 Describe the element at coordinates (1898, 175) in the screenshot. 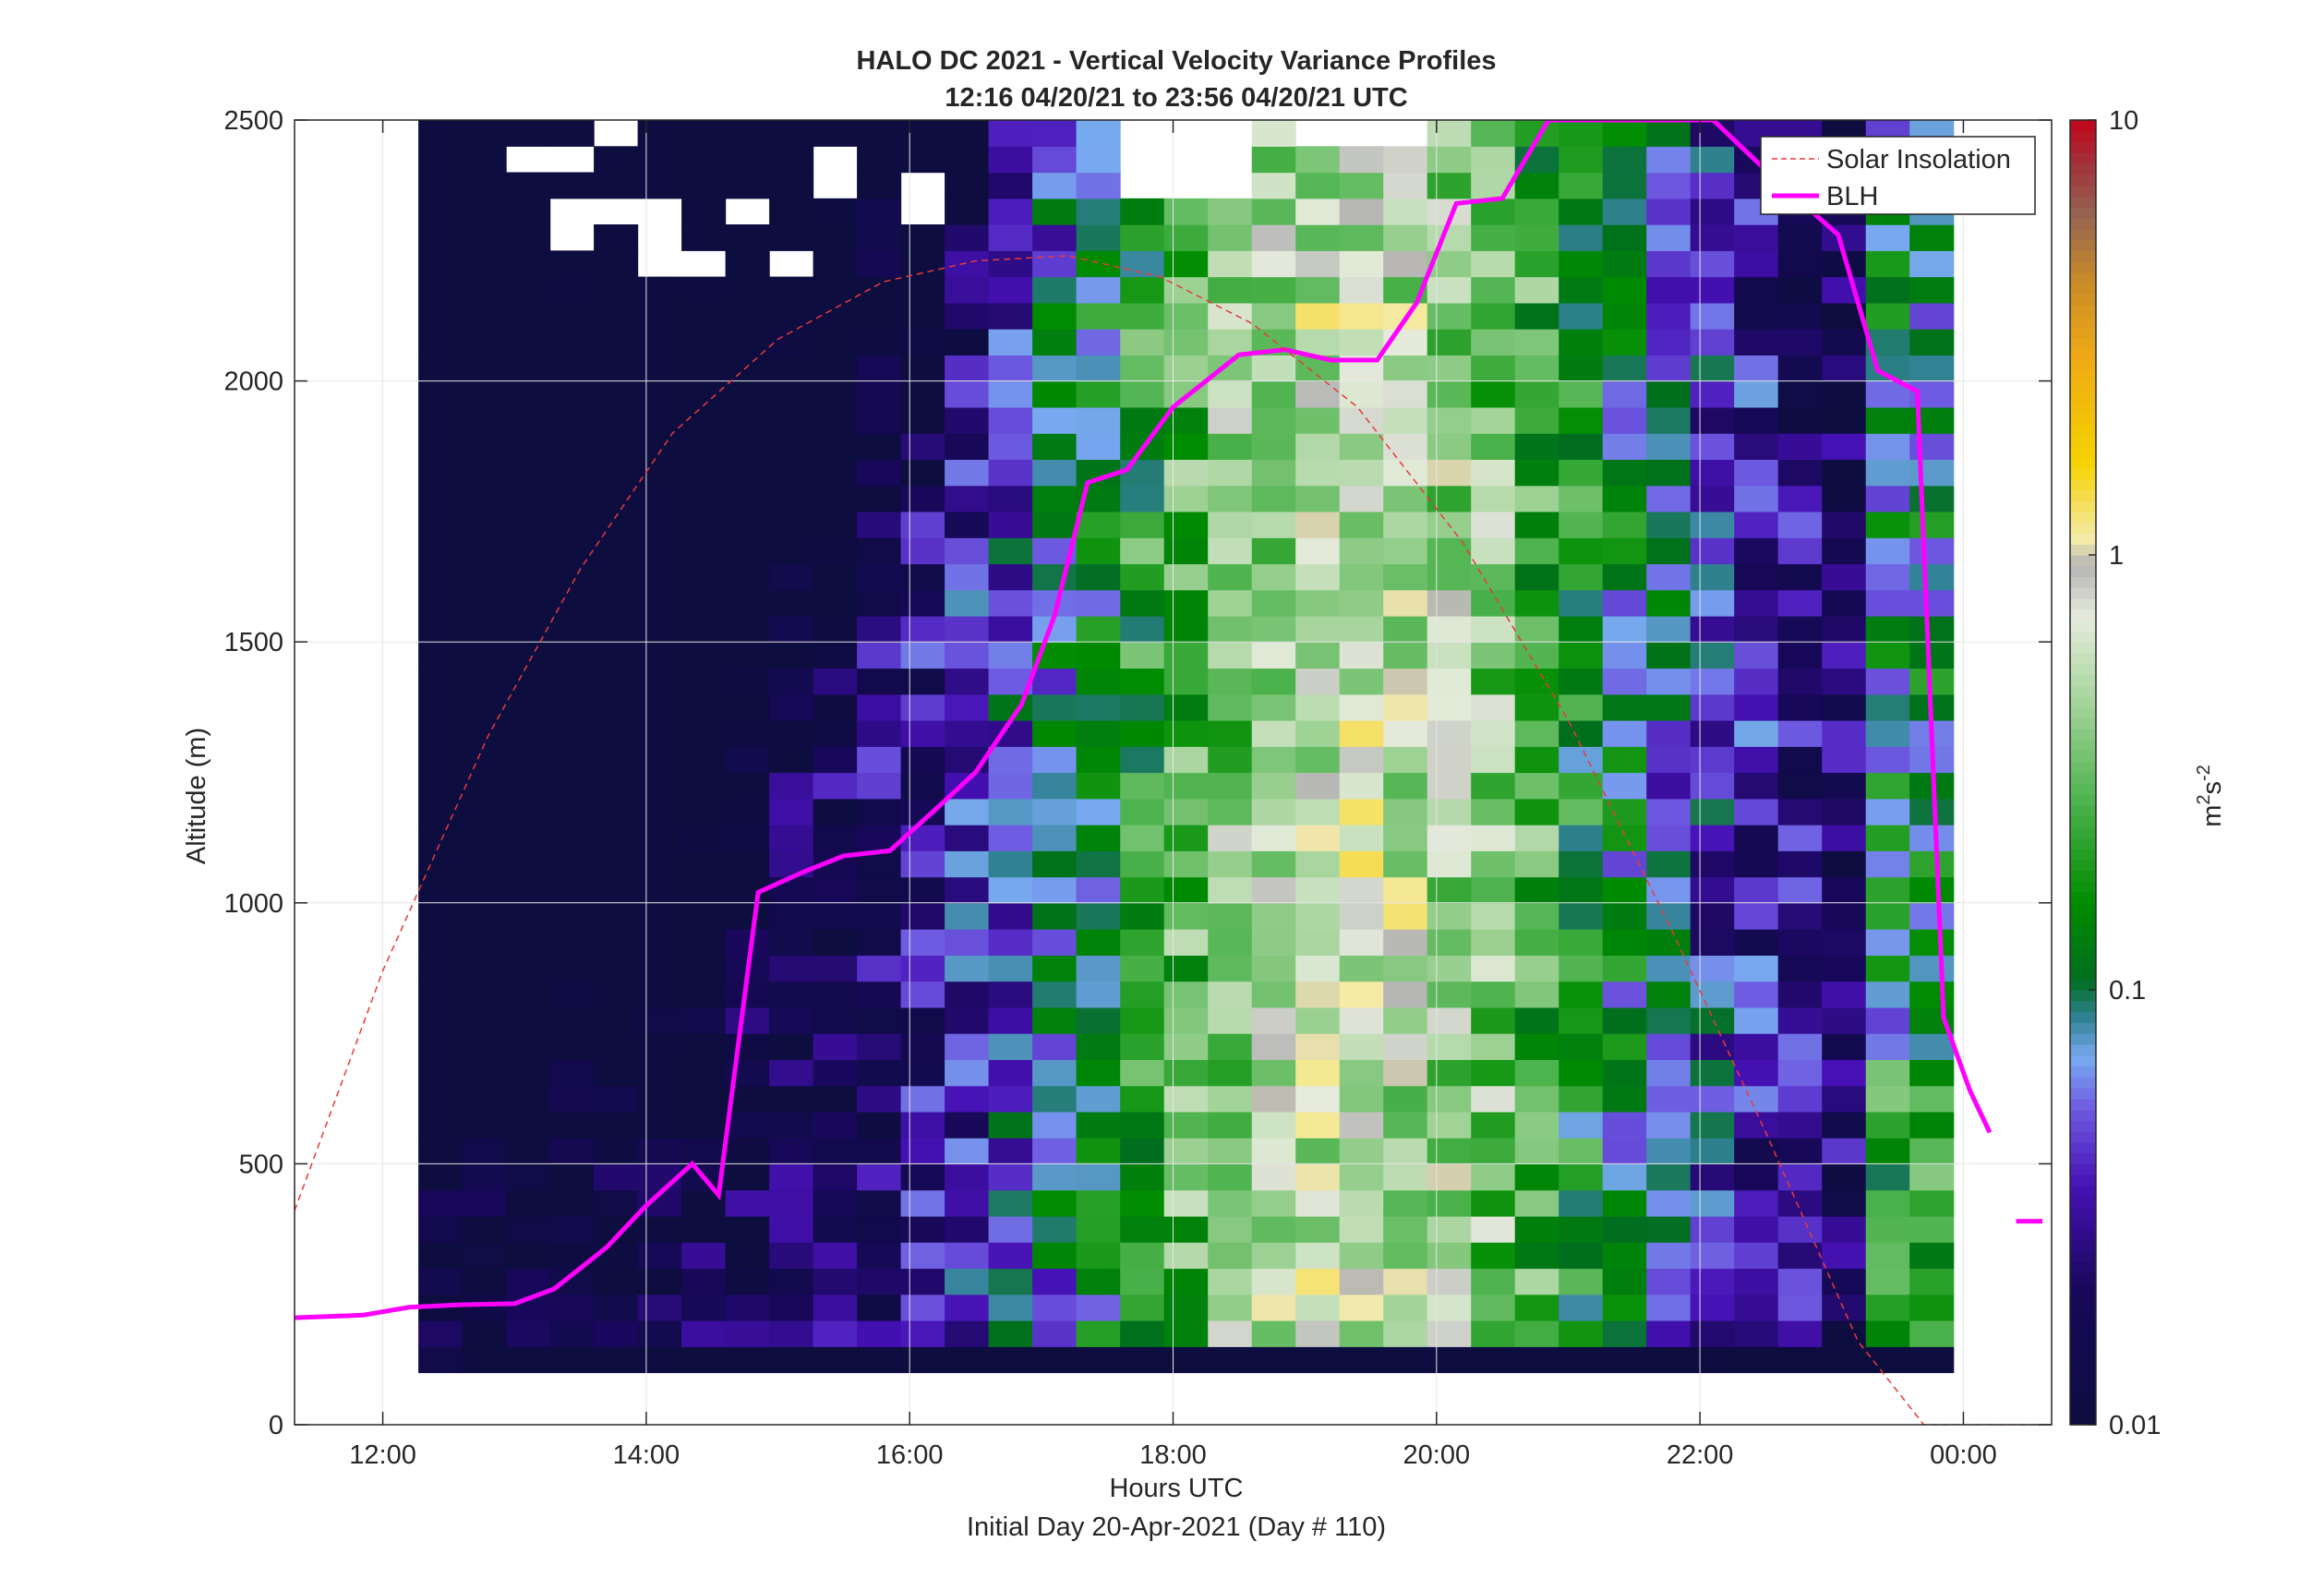

I see `legend-box` at that location.